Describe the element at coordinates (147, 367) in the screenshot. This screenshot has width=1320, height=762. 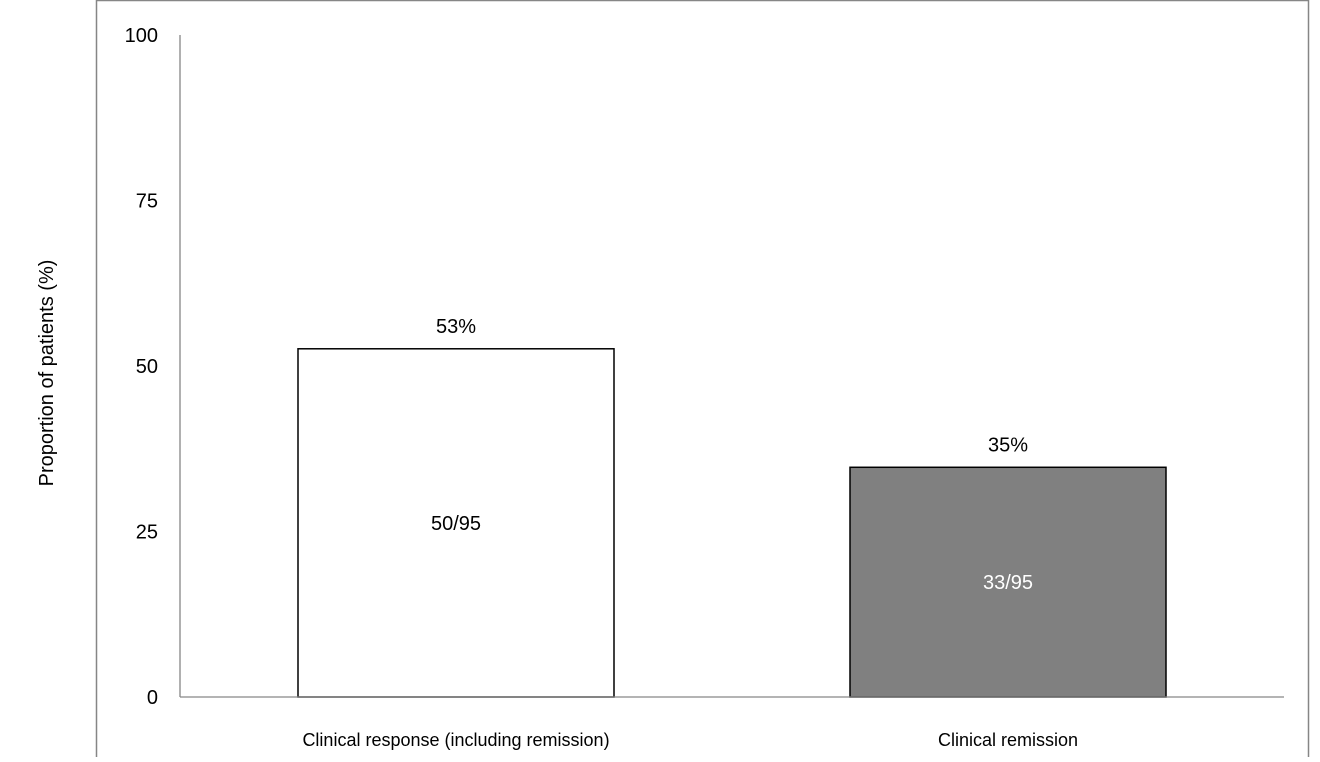
I see `y-tick-label: 50` at that location.